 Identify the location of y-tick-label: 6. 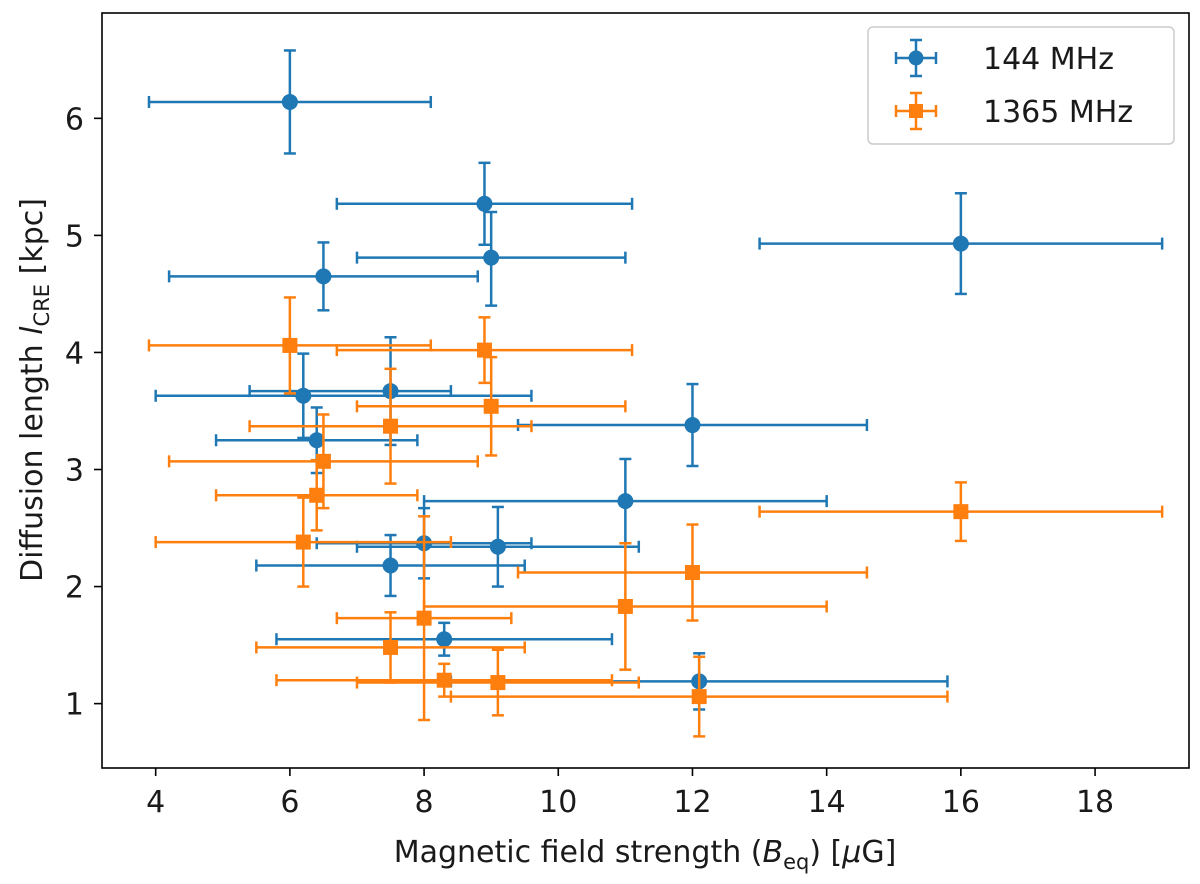
(74, 119).